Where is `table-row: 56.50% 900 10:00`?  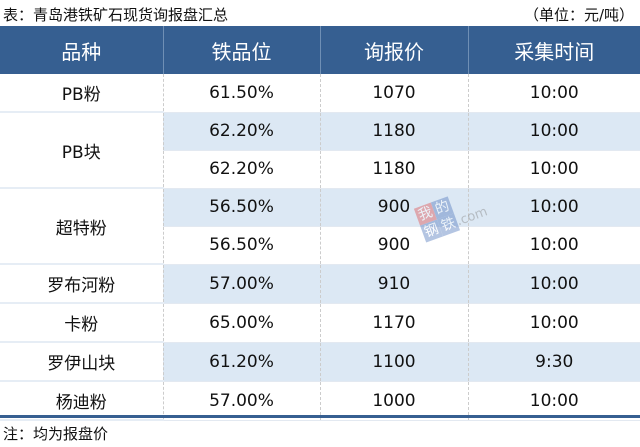
table-row: 56.50% 900 10:00 is located at coordinates (320, 245).